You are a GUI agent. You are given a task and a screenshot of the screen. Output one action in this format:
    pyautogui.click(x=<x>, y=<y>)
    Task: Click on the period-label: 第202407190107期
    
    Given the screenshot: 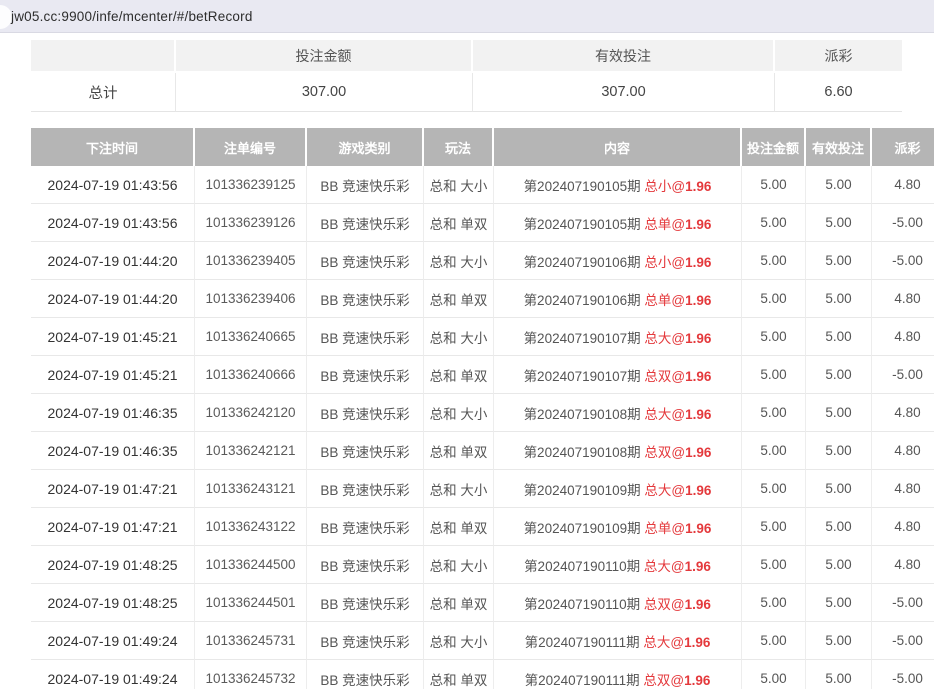 What is the action you would take?
    pyautogui.click(x=584, y=376)
    